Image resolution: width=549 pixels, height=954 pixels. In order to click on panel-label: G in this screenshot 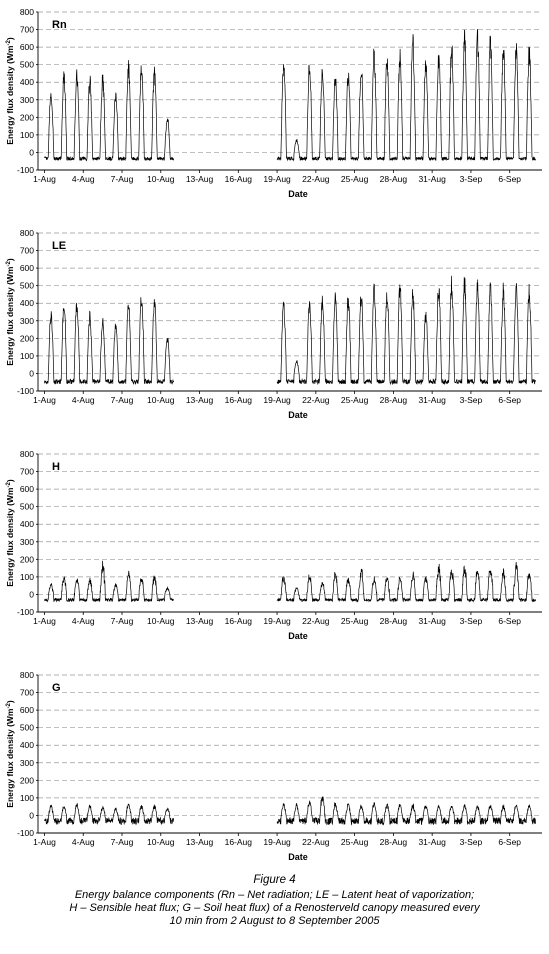, I will do `click(56, 688)`.